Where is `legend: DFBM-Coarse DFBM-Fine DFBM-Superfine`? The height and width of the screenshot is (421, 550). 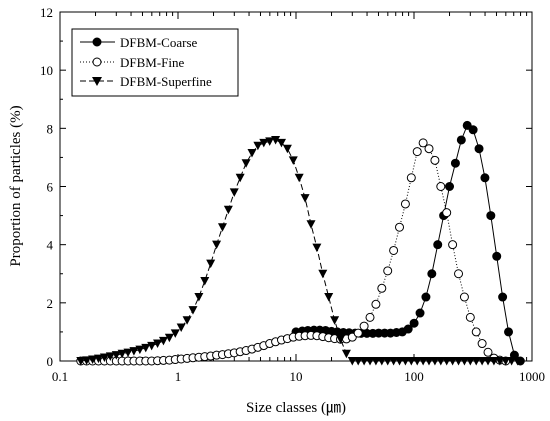 legend: DFBM-Coarse DFBM-Fine DFBM-Superfine is located at coordinates (155, 62).